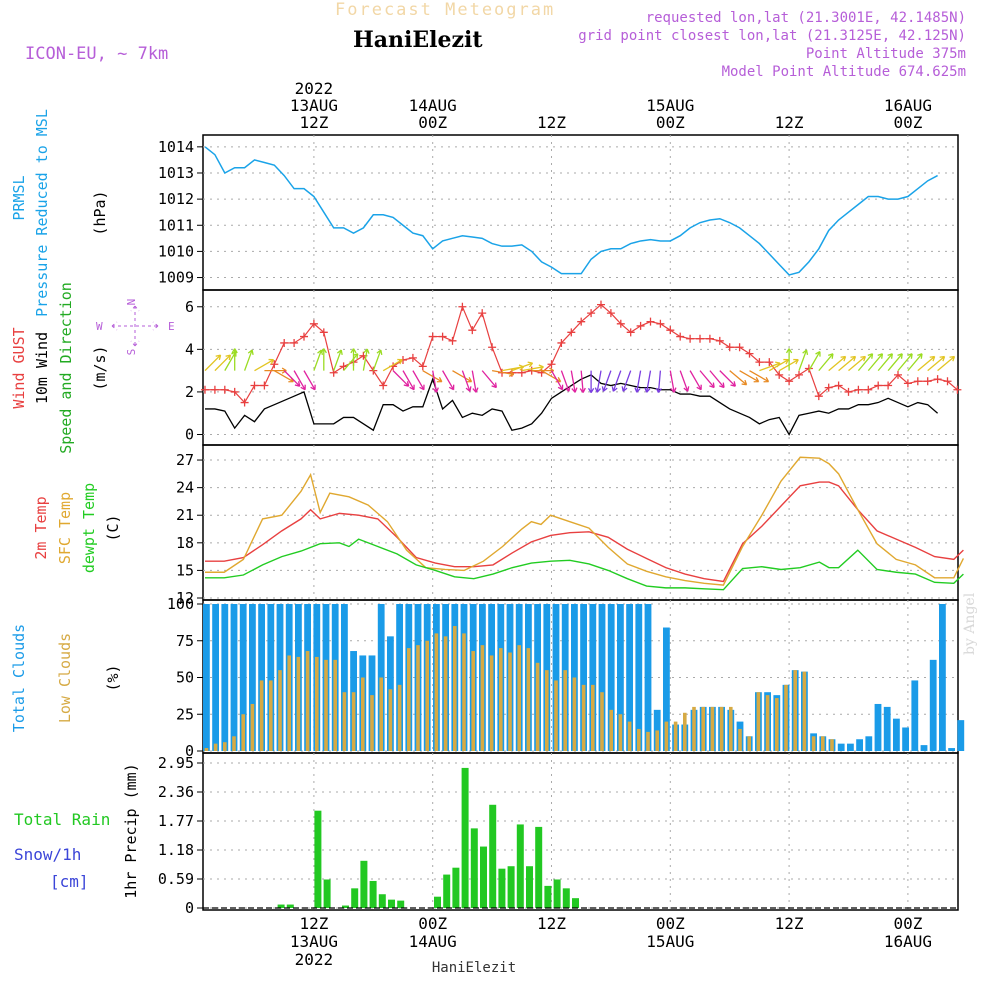  What do you see at coordinates (65, 678) in the screenshot?
I see `low-cloud-label: Low Clouds` at bounding box center [65, 678].